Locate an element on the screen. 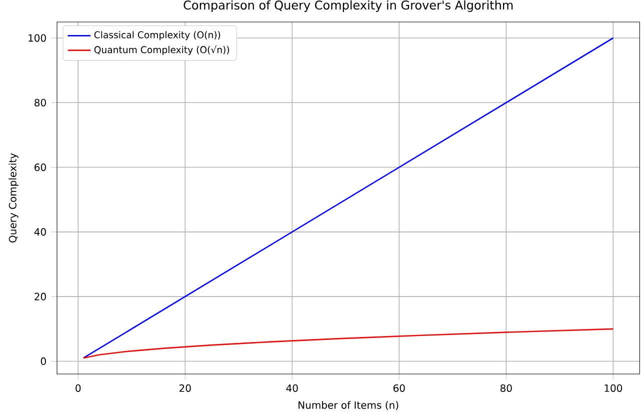  x-tick-label: 40 is located at coordinates (292, 388).